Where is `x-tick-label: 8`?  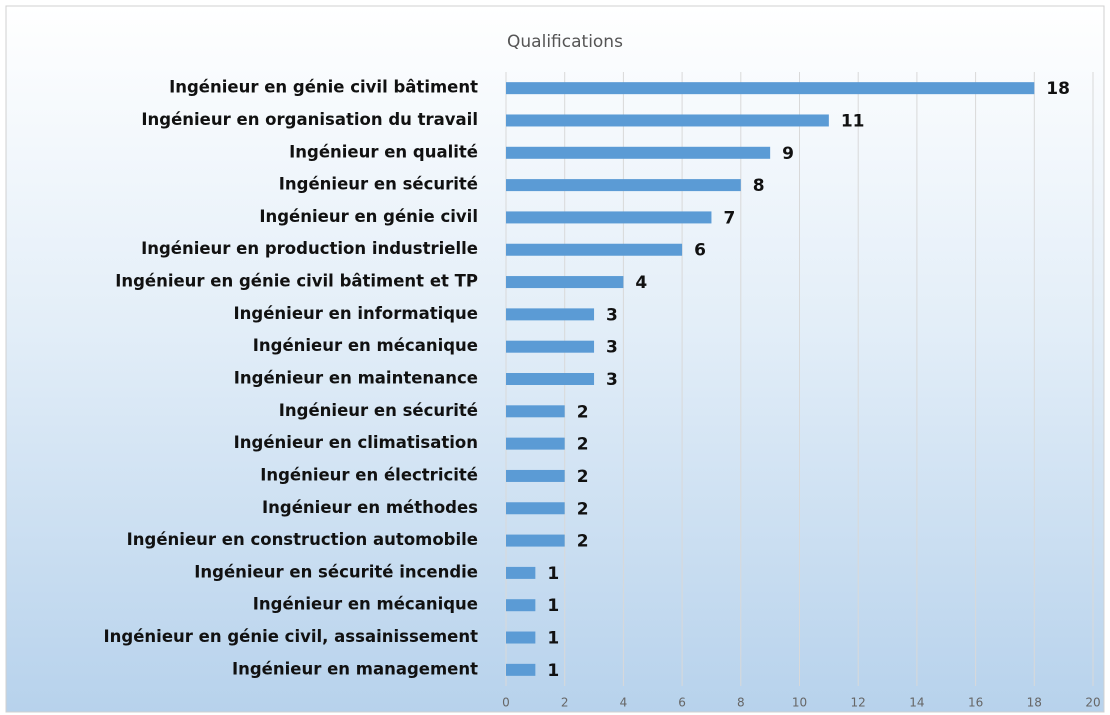 x-tick-label: 8 is located at coordinates (741, 703).